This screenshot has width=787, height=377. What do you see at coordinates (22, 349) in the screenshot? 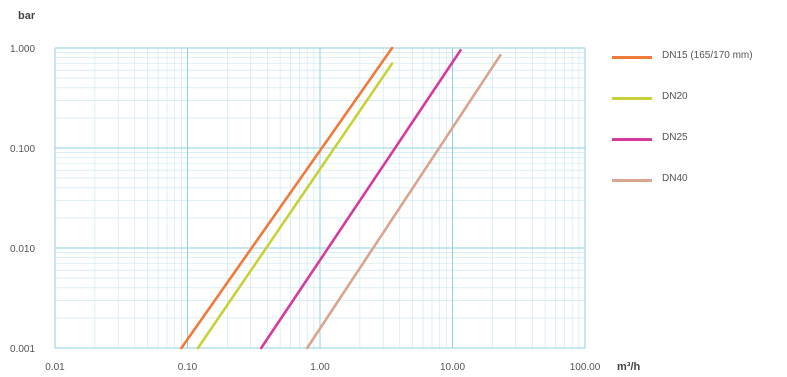
I see `y-tick-label: 0.001` at bounding box center [22, 349].